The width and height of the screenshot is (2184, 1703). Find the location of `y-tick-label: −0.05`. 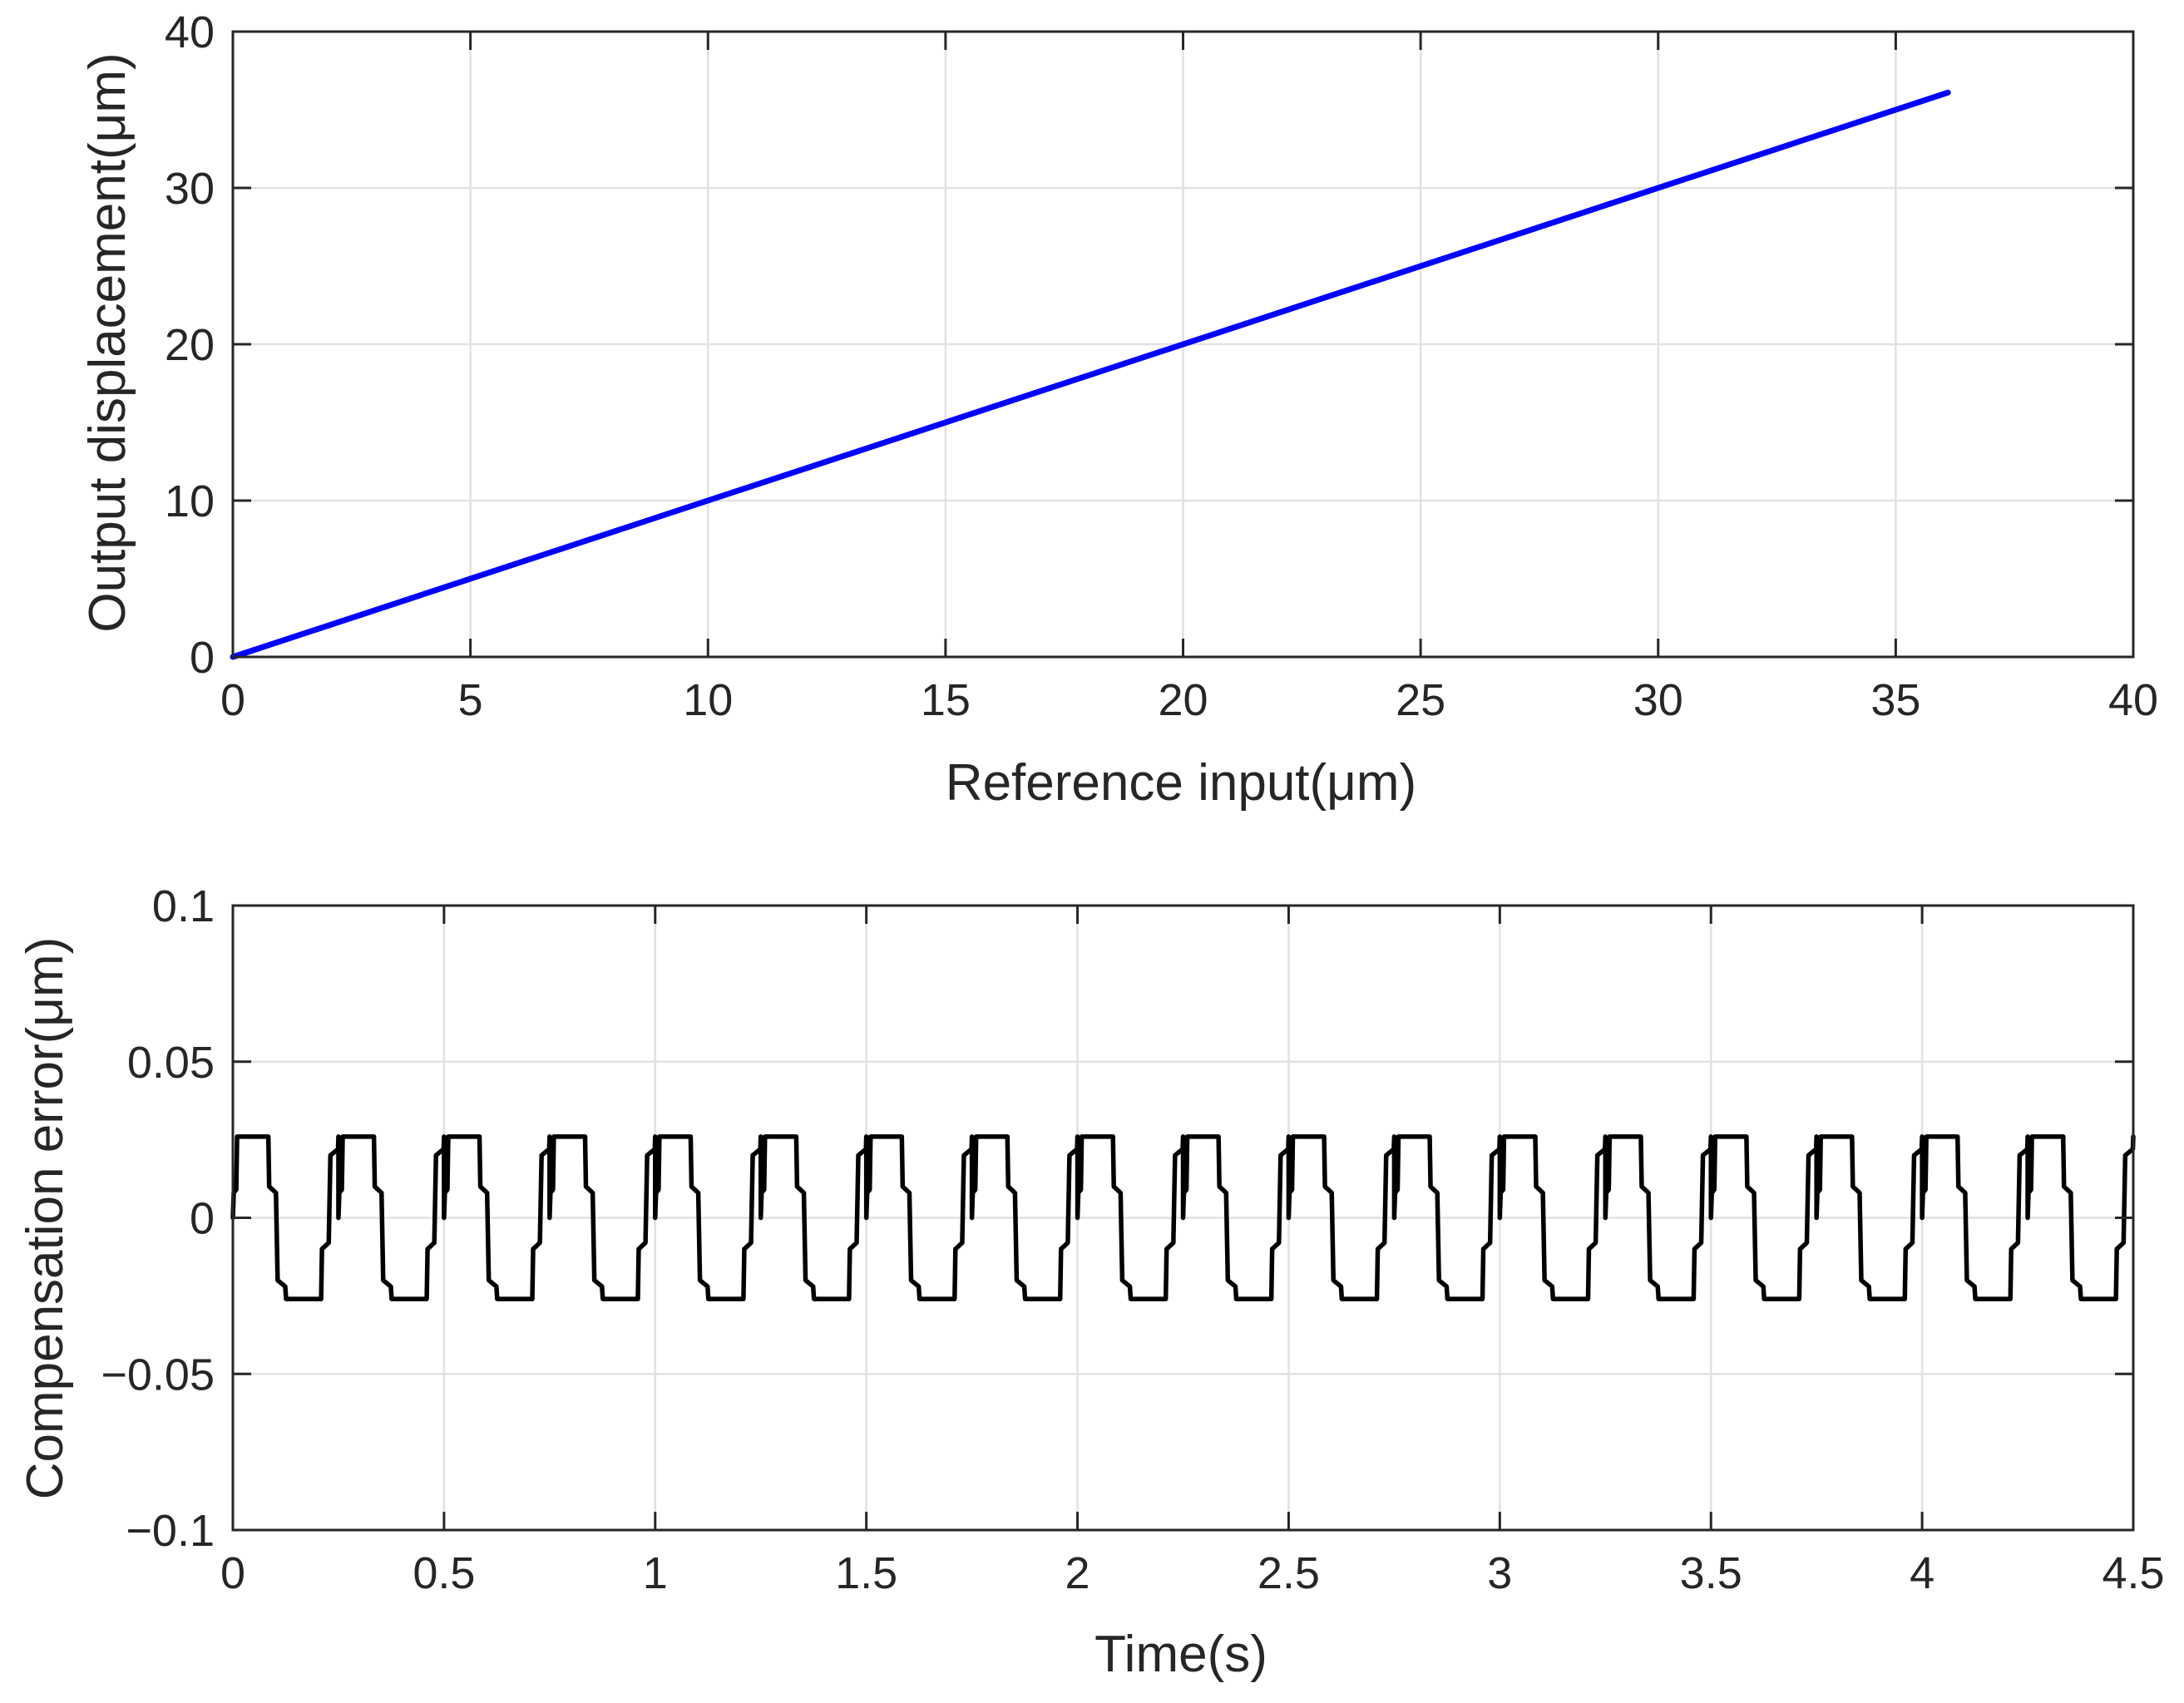

y-tick-label: −0.05 is located at coordinates (158, 1374).